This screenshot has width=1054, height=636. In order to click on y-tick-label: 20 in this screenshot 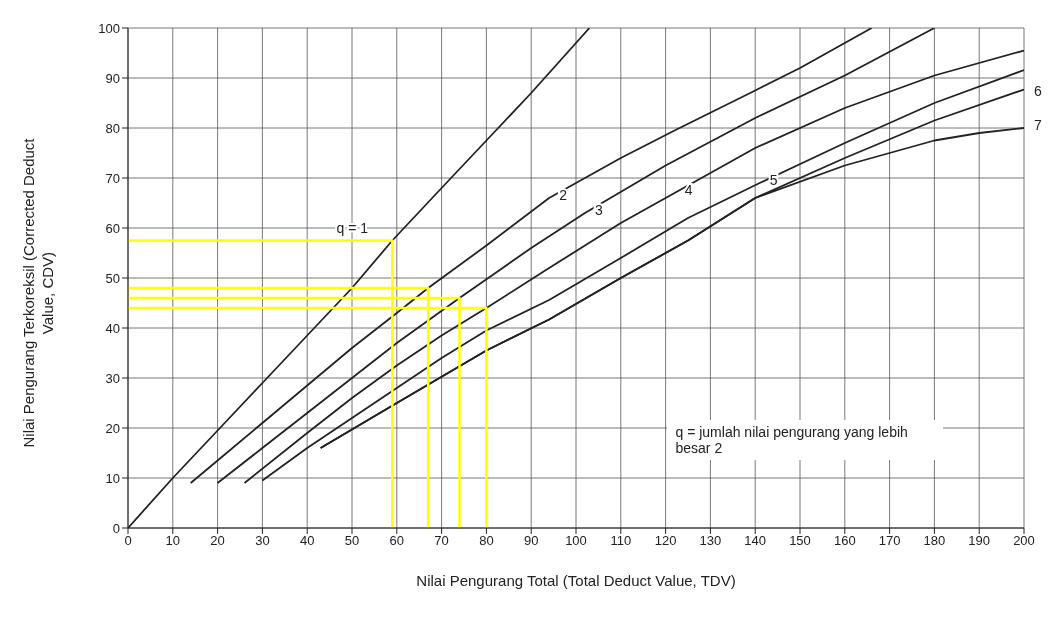, I will do `click(112, 428)`.